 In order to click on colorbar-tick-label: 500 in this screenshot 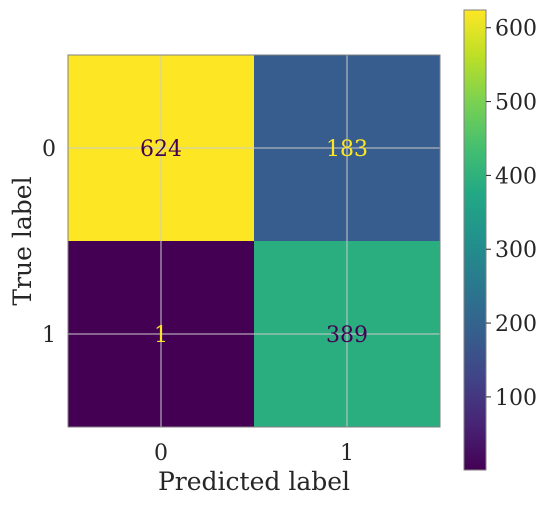, I will do `click(516, 103)`.